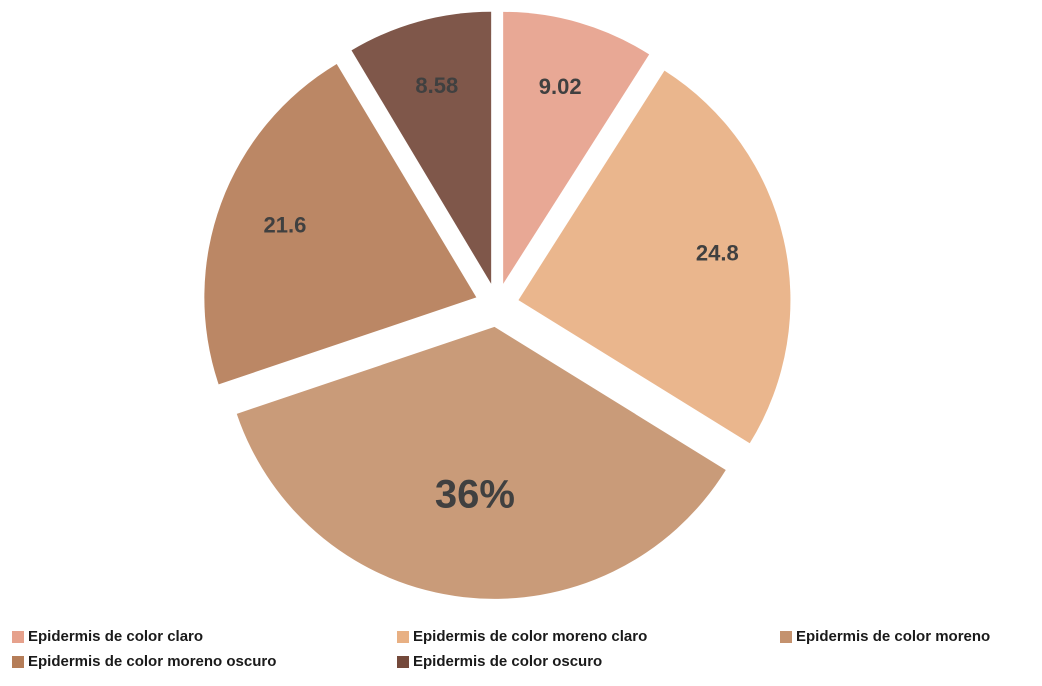  I want to click on value-label: 8.58, so click(436, 85).